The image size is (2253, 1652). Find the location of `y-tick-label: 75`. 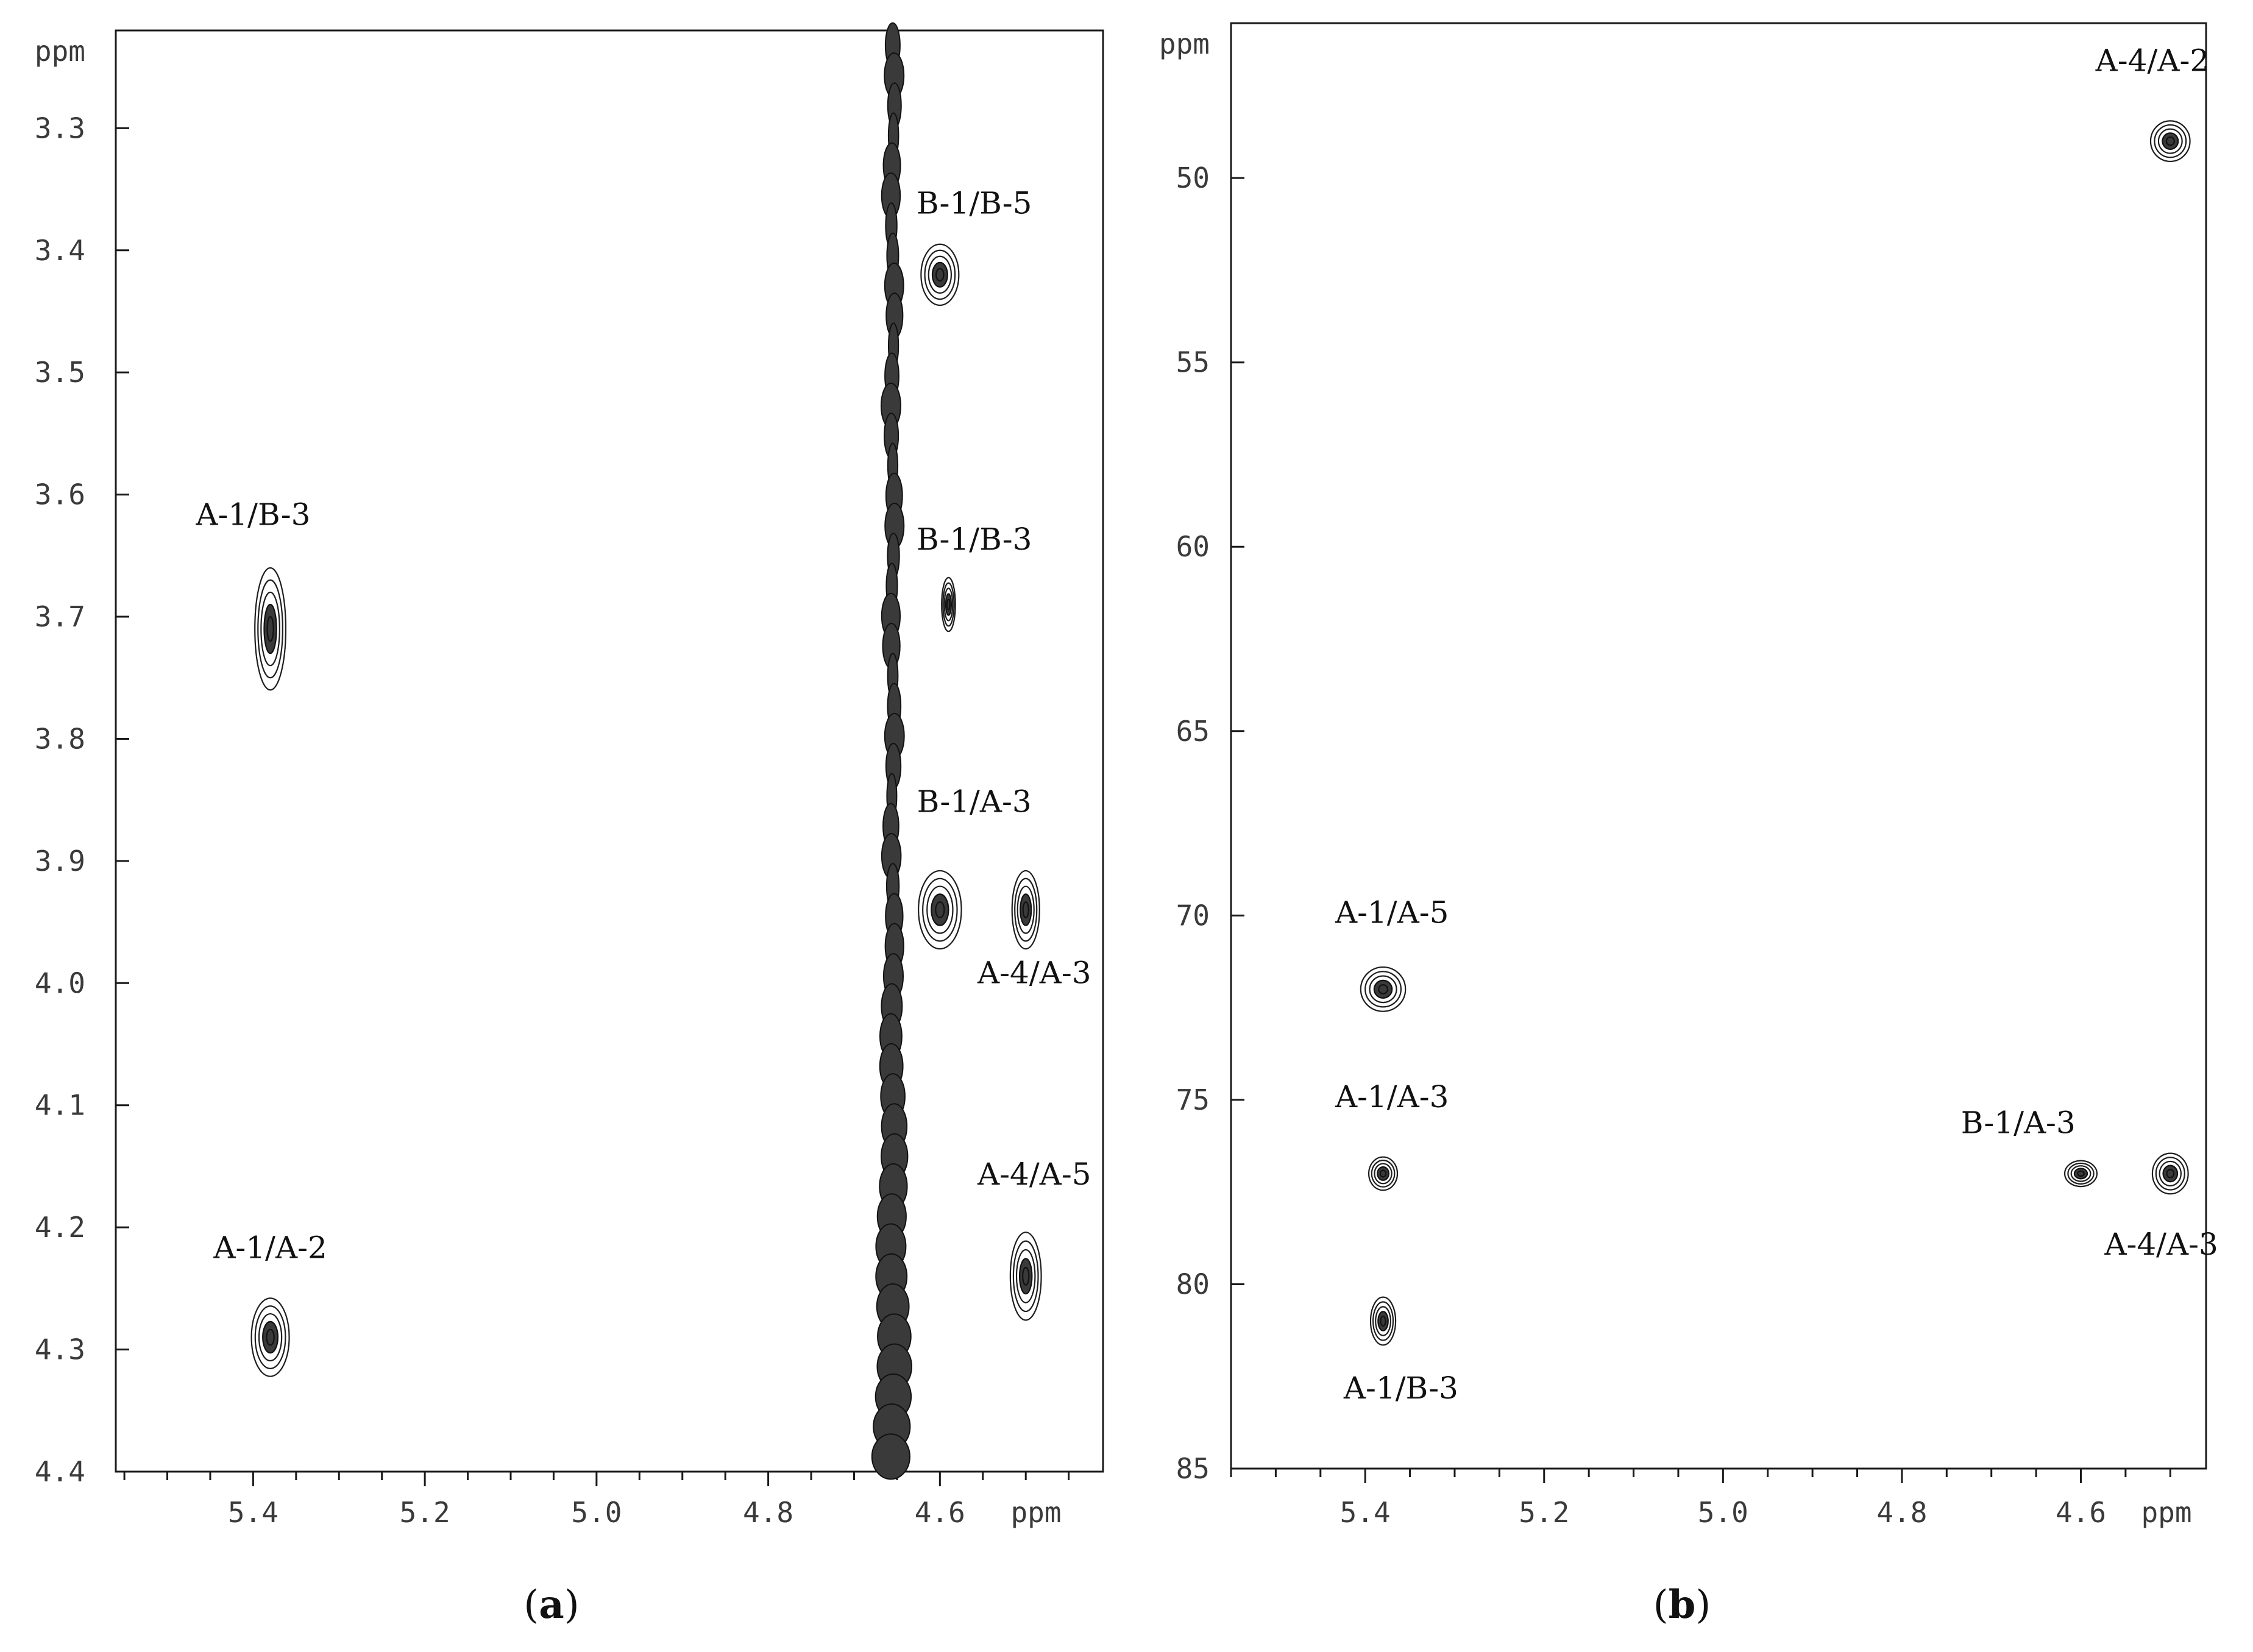

y-tick-label: 75 is located at coordinates (1193, 1099).